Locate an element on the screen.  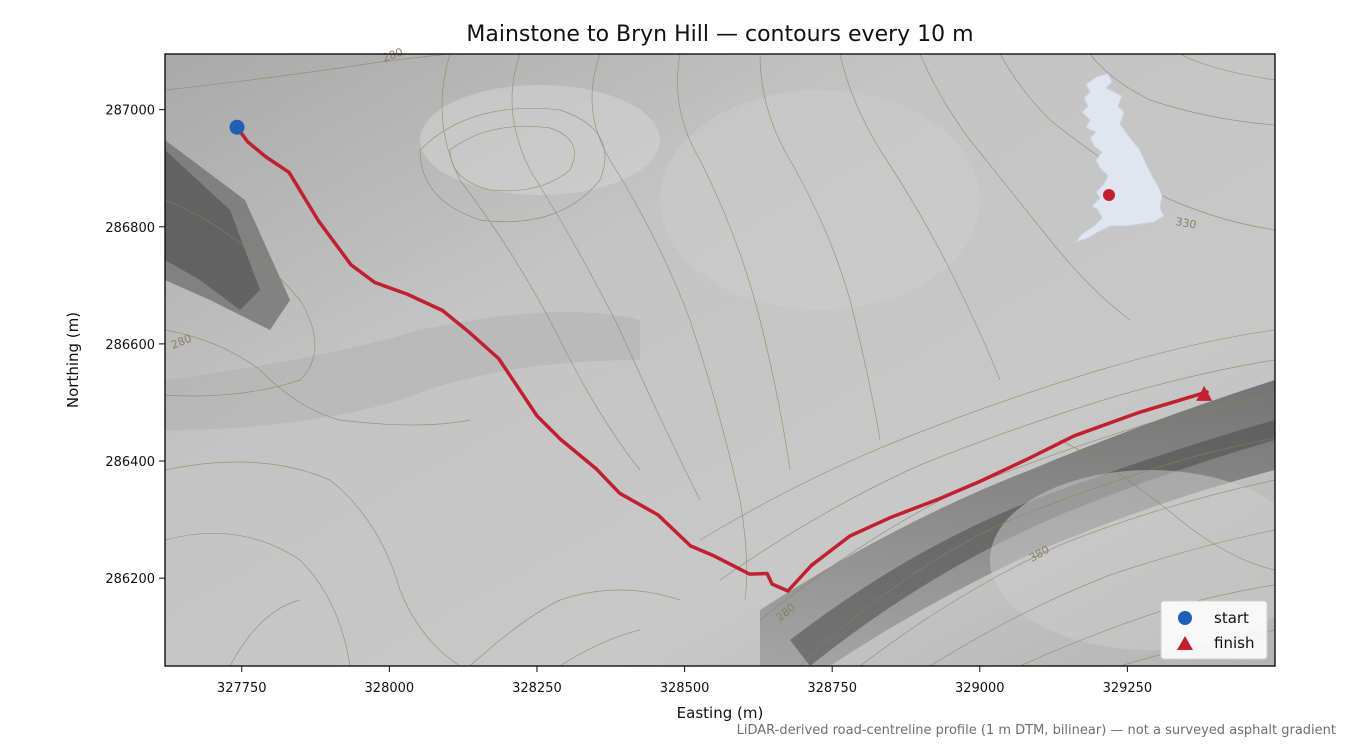
legend-finish-label: finish is located at coordinates (1234, 643).